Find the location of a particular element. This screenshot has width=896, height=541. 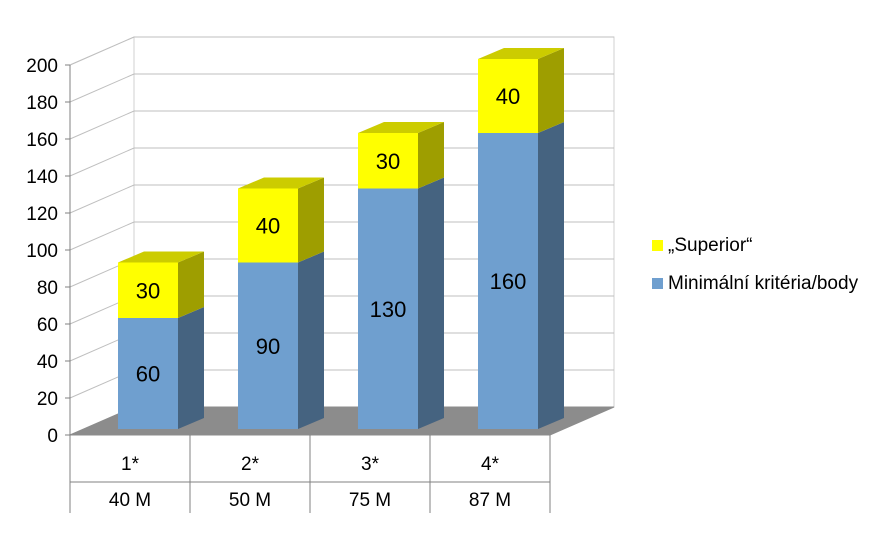

data-label: 130 is located at coordinates (388, 309).